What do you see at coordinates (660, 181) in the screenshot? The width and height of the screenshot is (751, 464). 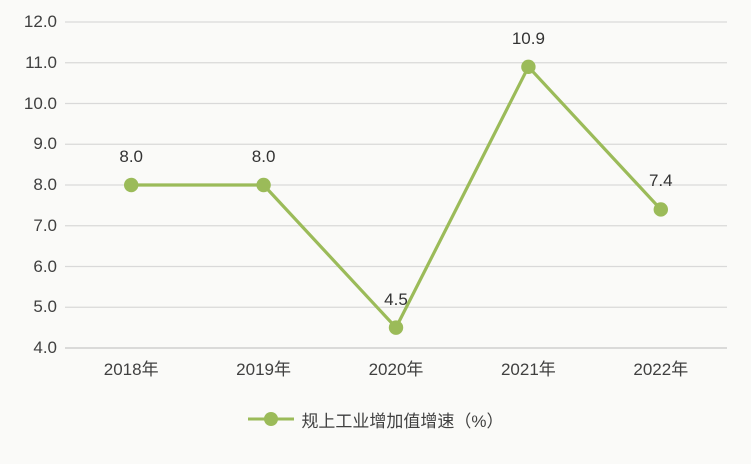 I see `data-label: 7.4` at bounding box center [660, 181].